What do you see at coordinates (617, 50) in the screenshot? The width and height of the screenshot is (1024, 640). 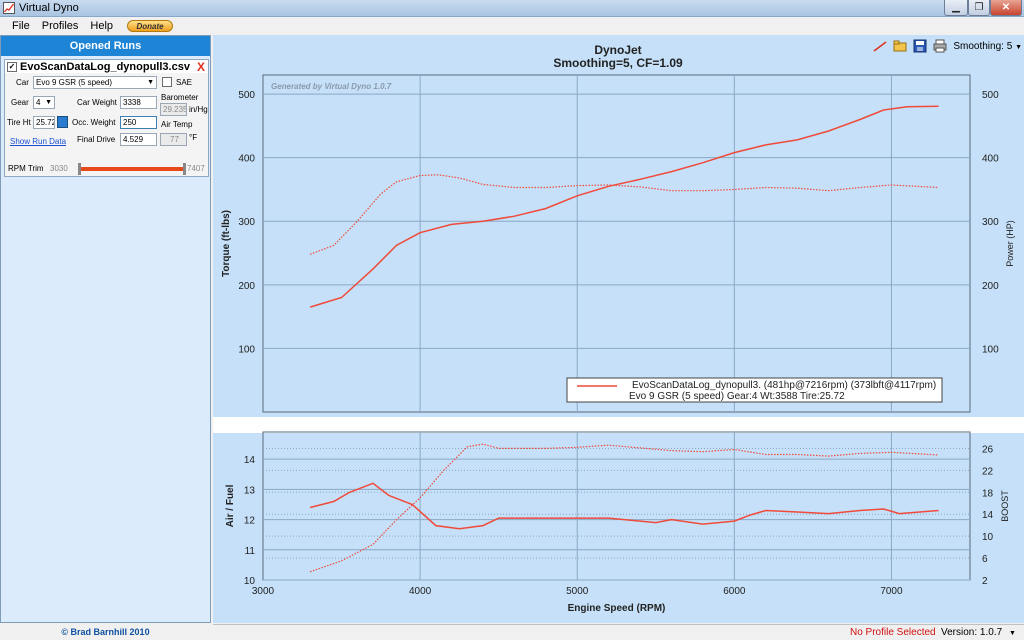 I see `chart-title: DynoJet` at bounding box center [617, 50].